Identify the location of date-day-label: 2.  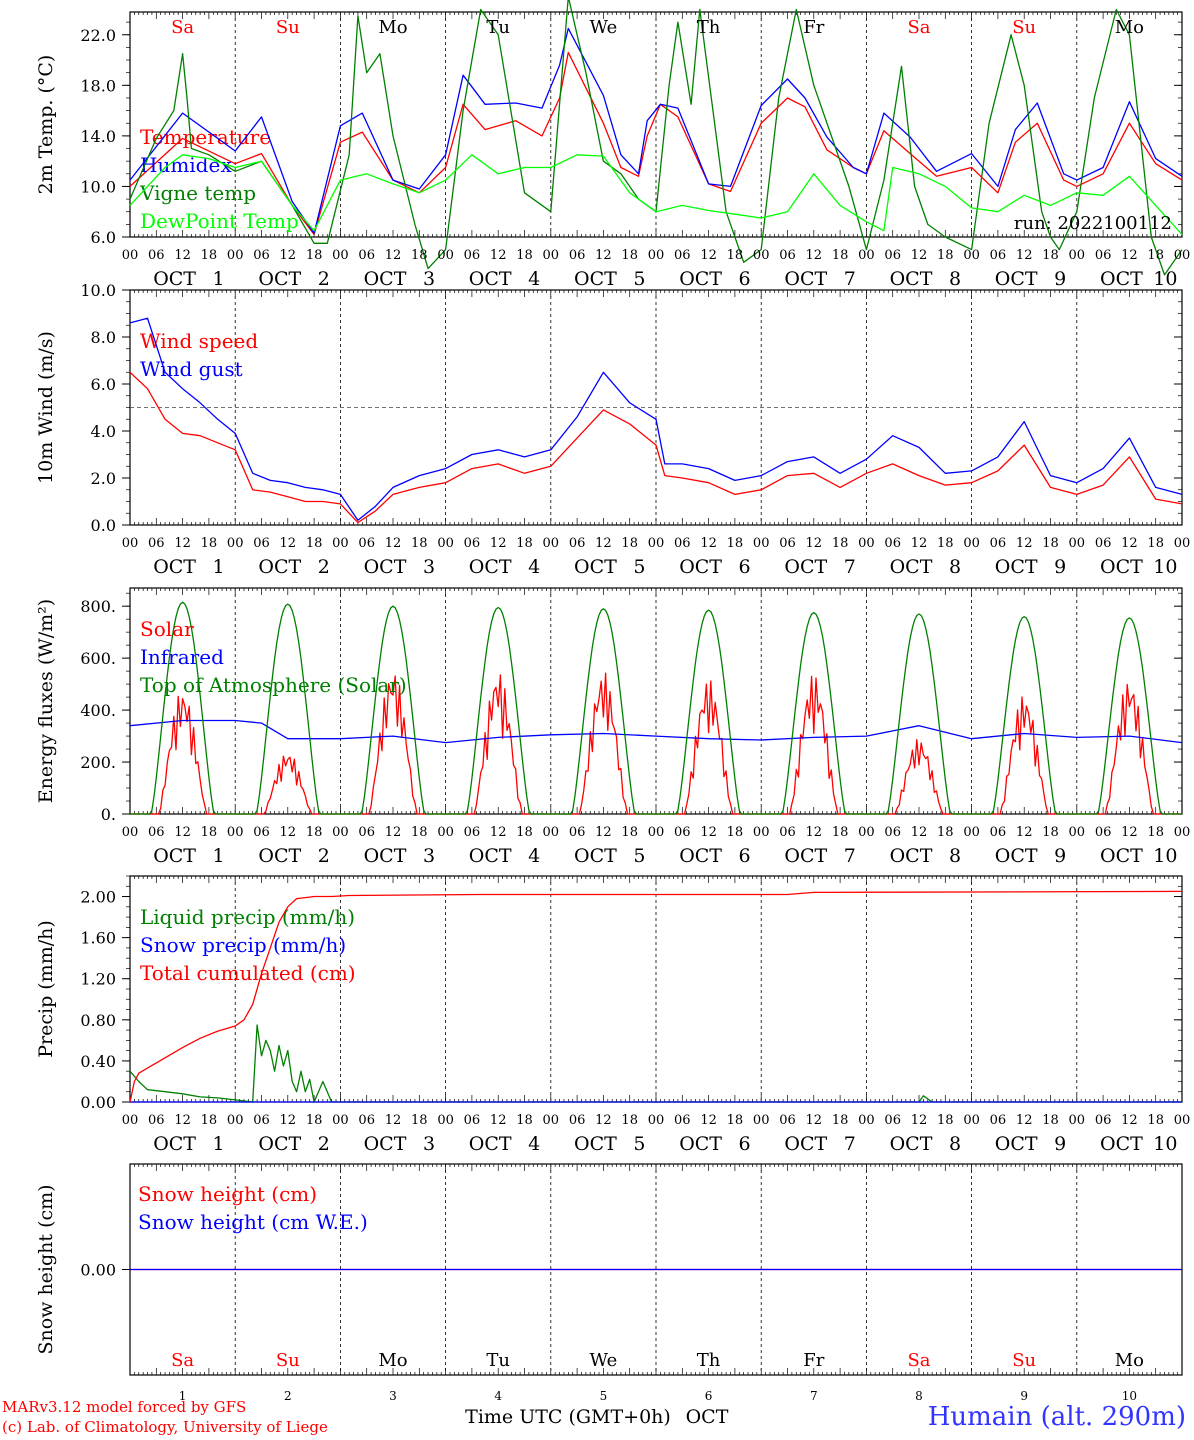
(324, 567).